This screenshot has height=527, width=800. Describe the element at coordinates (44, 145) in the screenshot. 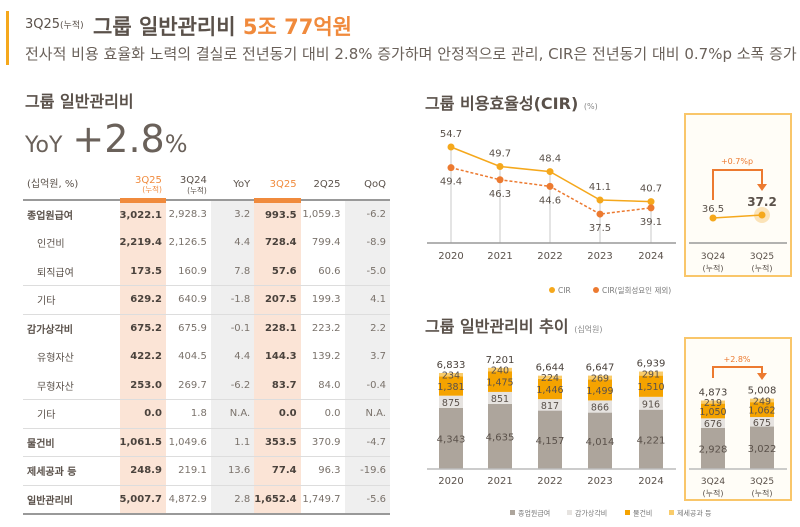

I see `yoy-label: YoY` at that location.